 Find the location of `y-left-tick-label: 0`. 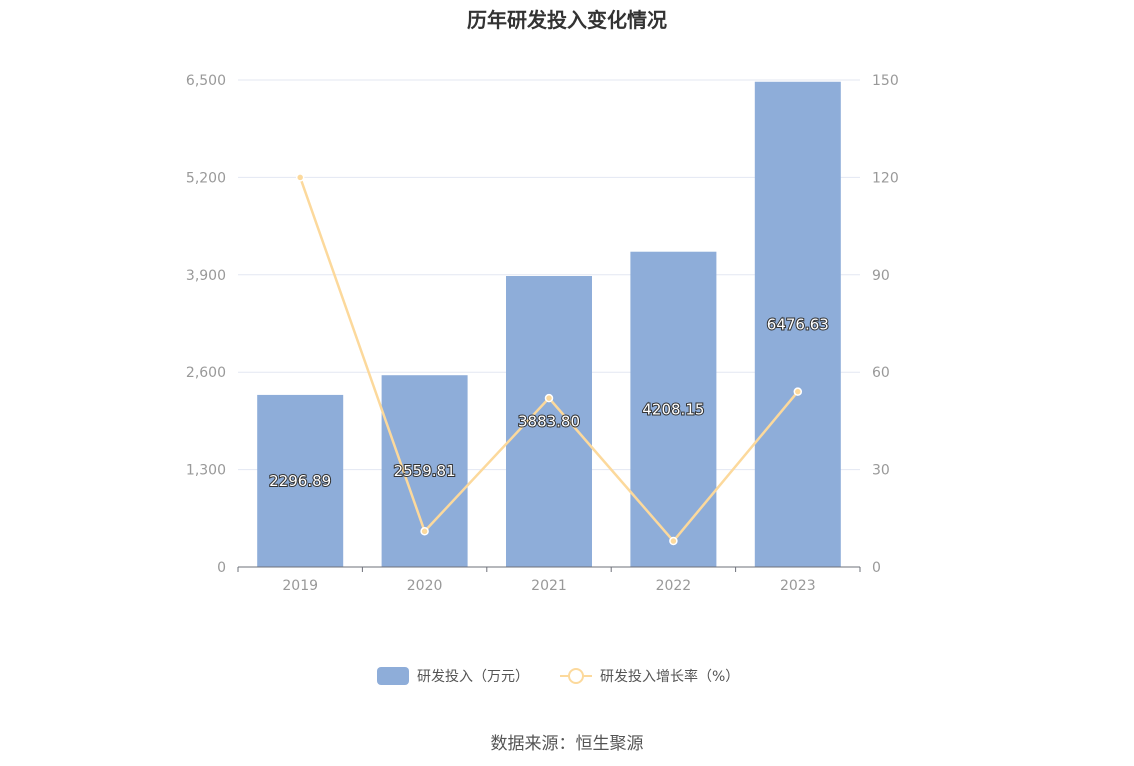

y-left-tick-label: 0 is located at coordinates (221, 568).